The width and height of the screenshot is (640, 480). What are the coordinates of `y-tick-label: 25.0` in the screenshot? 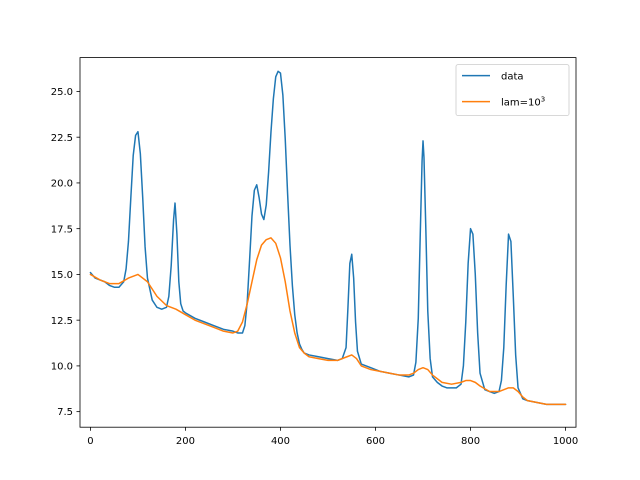 It's located at (62, 92).